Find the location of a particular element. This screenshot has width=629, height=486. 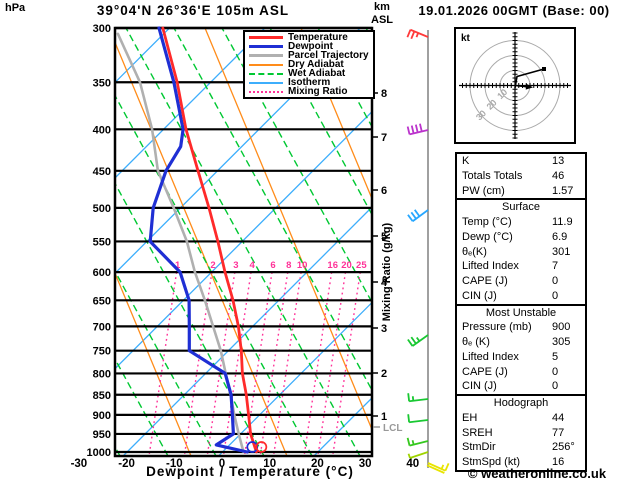

table-row-value: 16 is located at coordinates (558, 462).